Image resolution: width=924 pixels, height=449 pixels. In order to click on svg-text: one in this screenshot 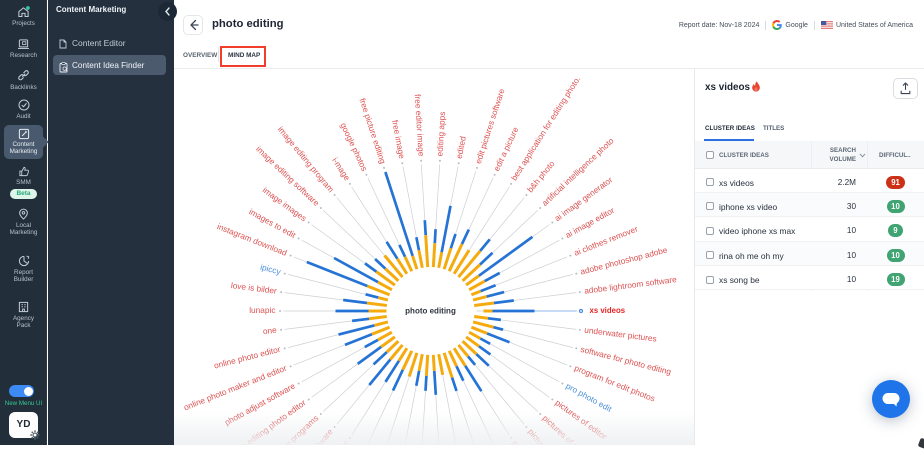, I will do `click(269, 331)`.